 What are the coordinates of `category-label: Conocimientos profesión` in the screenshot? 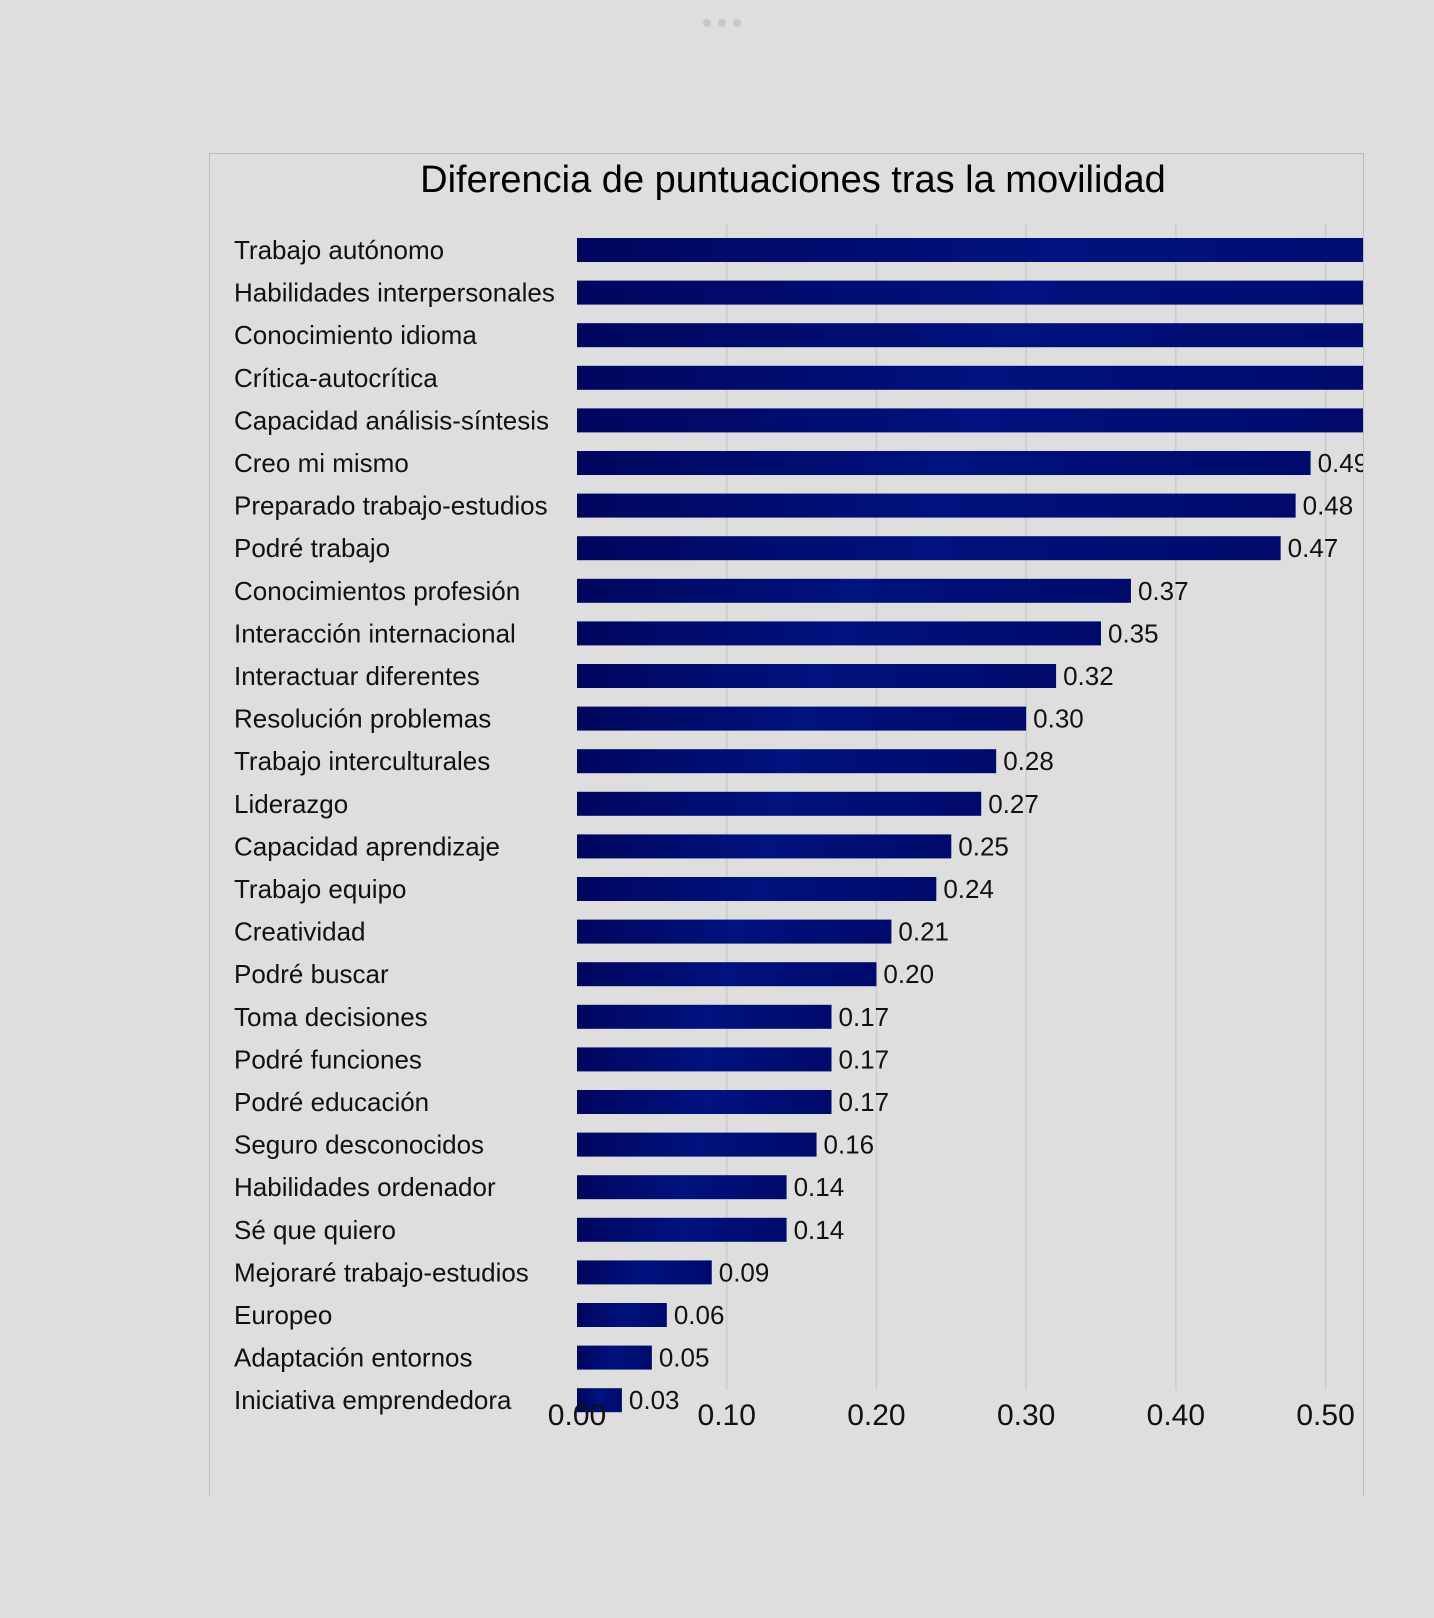 It's located at (377, 591).